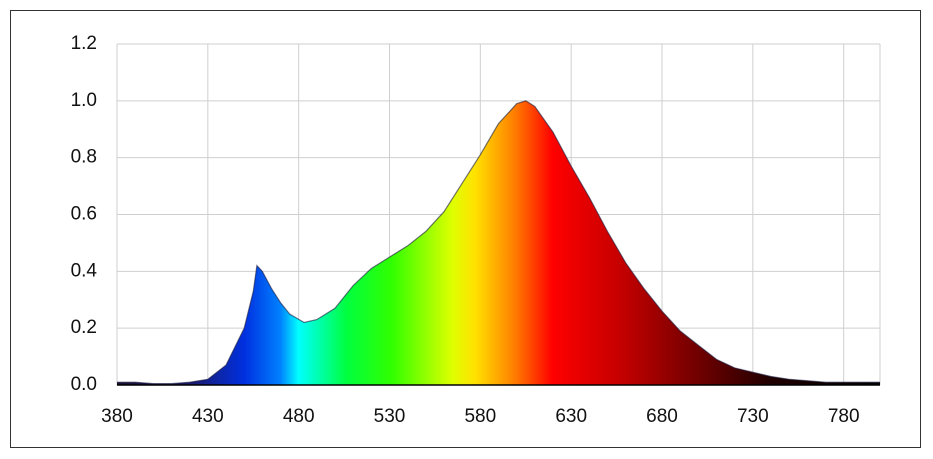 The width and height of the screenshot is (933, 459). What do you see at coordinates (753, 416) in the screenshot?
I see `x-tick-label: 730` at bounding box center [753, 416].